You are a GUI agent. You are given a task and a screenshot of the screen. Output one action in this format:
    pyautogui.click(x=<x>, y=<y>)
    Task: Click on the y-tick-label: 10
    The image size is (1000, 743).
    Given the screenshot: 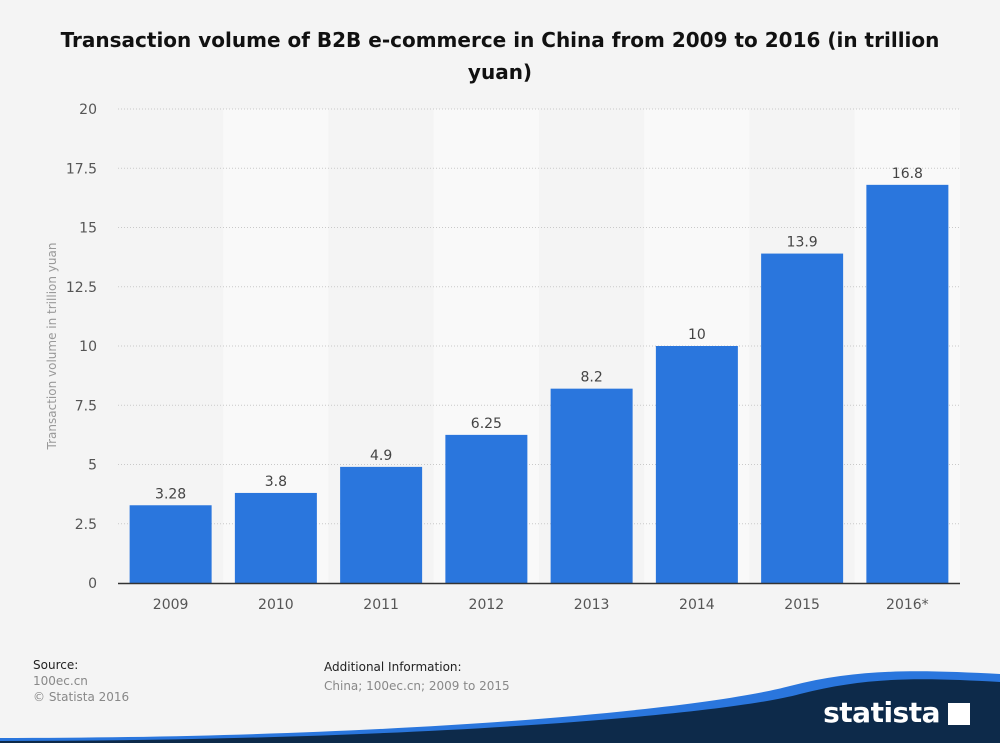 What is the action you would take?
    pyautogui.click(x=88, y=347)
    